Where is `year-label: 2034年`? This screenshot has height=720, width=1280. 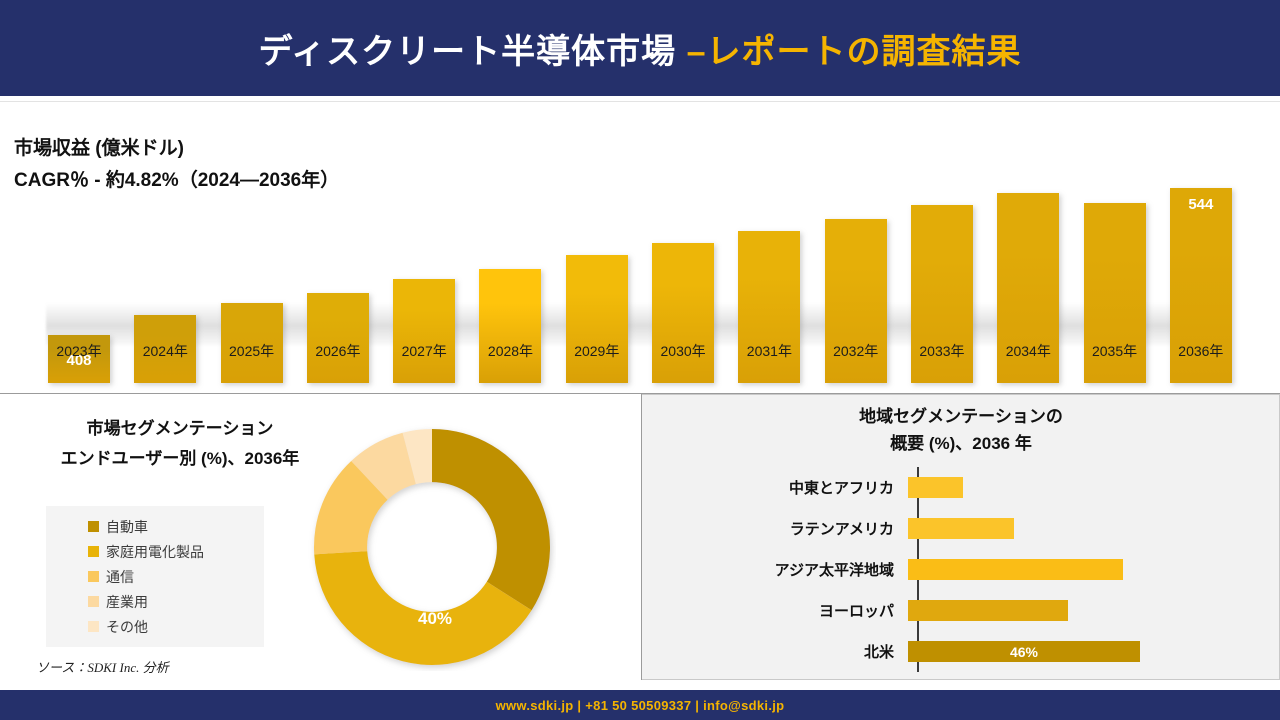
year-label: 2034年 is located at coordinates (1028, 351).